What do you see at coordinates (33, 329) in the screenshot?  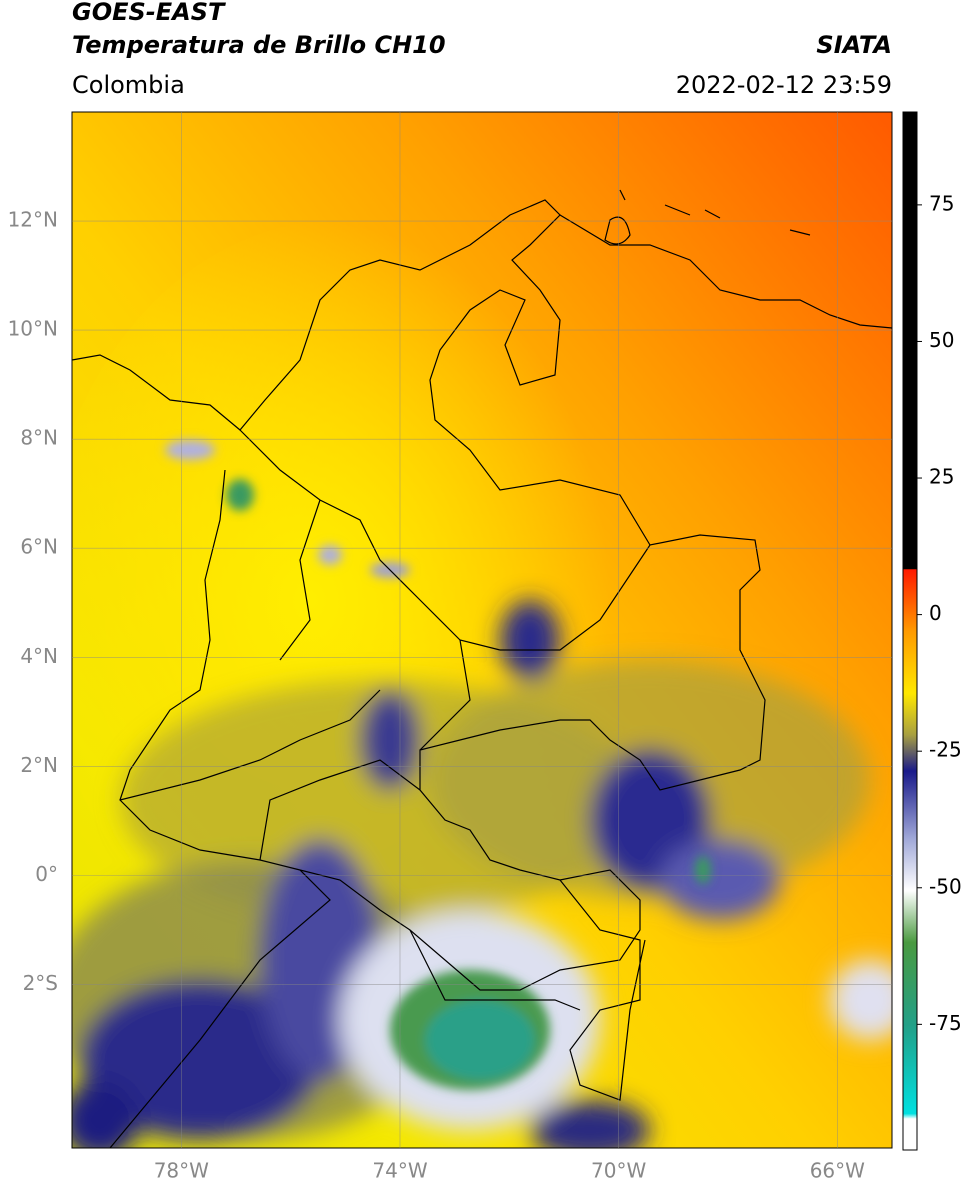 I see `y-tick-label: 10°N` at bounding box center [33, 329].